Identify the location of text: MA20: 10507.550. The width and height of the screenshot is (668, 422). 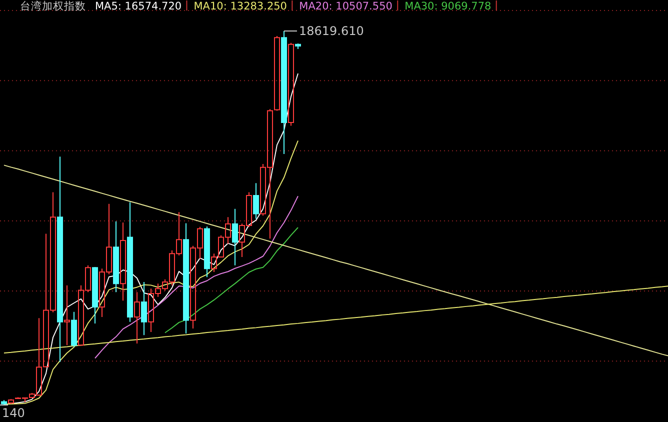
(345, 6).